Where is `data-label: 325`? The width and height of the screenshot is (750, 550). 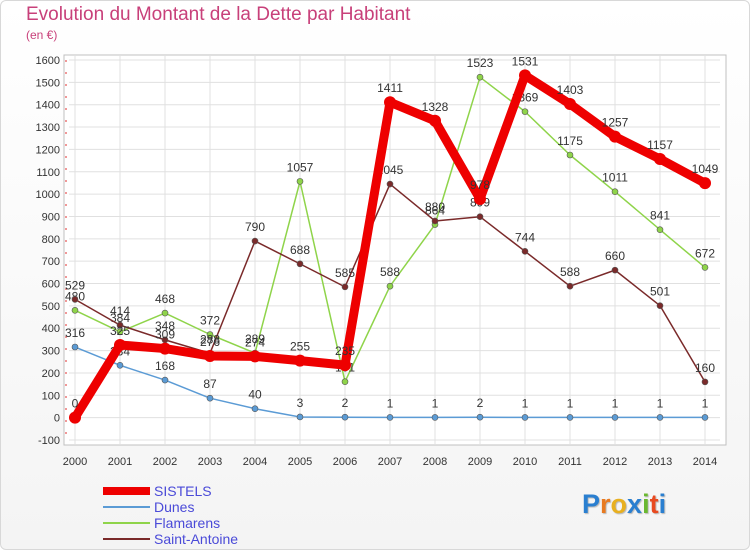 data-label: 325 is located at coordinates (120, 331).